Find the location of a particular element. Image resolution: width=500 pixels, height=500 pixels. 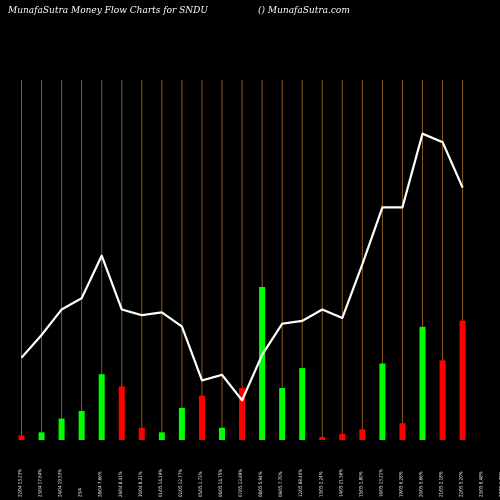

x-tick-label: 16/05 13.21% is located at coordinates (380, 483).